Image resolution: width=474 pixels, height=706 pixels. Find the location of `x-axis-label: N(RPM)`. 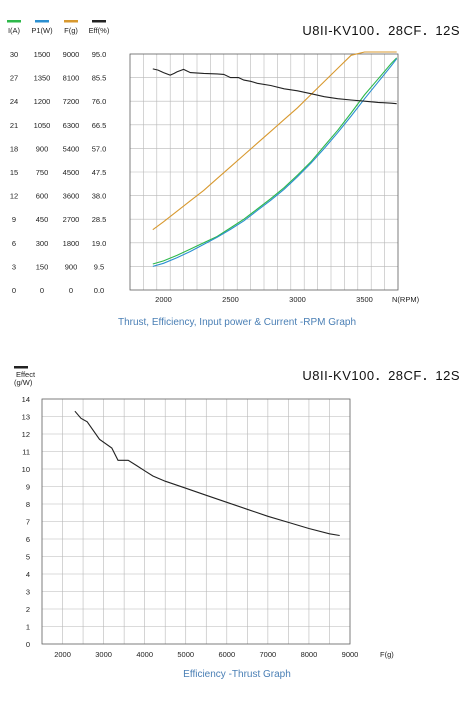

x-axis-label: N(RPM) is located at coordinates (406, 299).